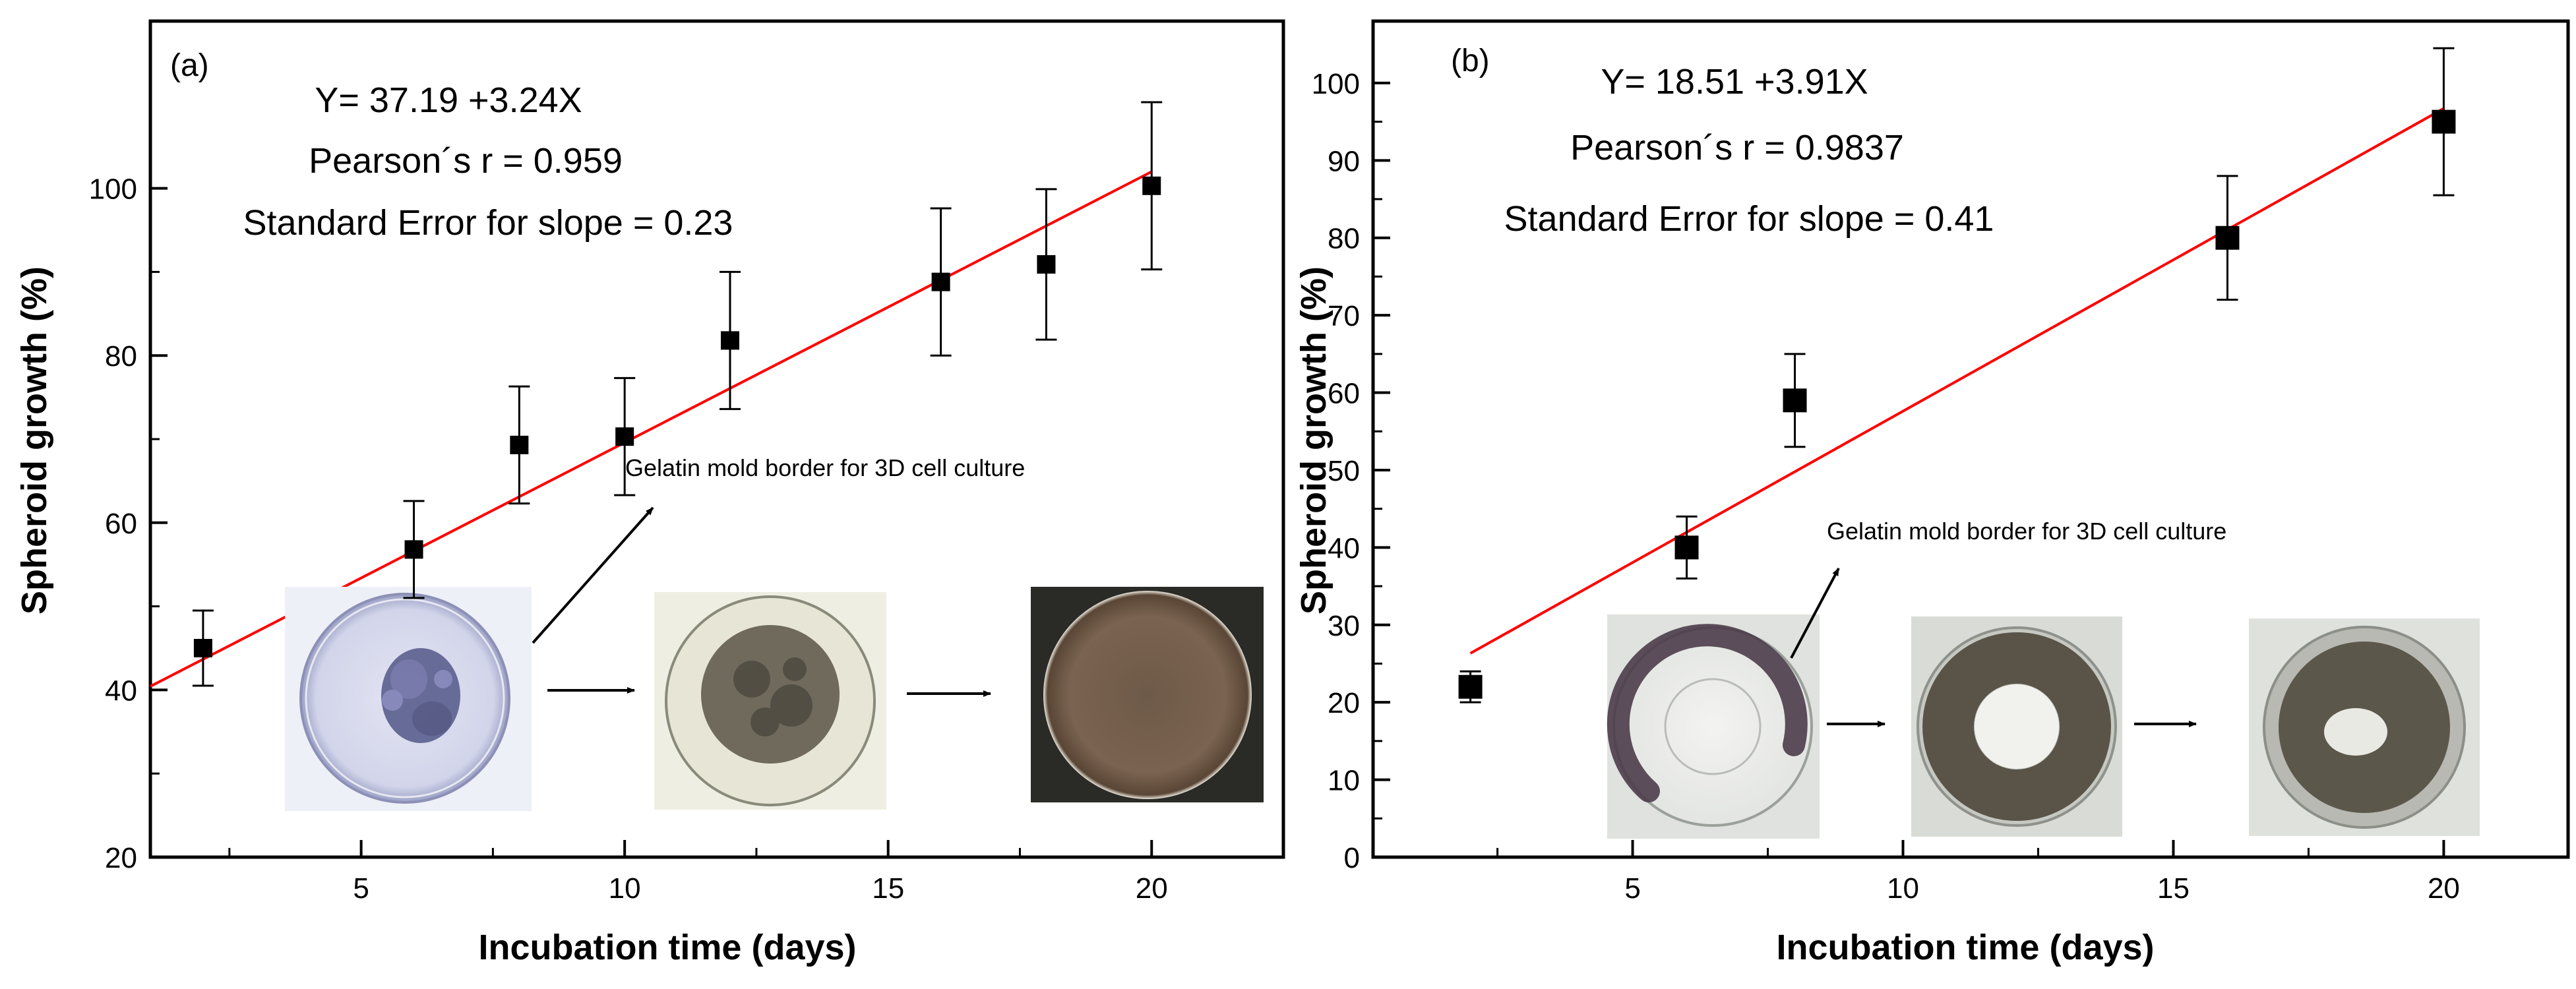 This screenshot has width=2576, height=989. I want to click on inset-a-day-2-image, so click(408, 699).